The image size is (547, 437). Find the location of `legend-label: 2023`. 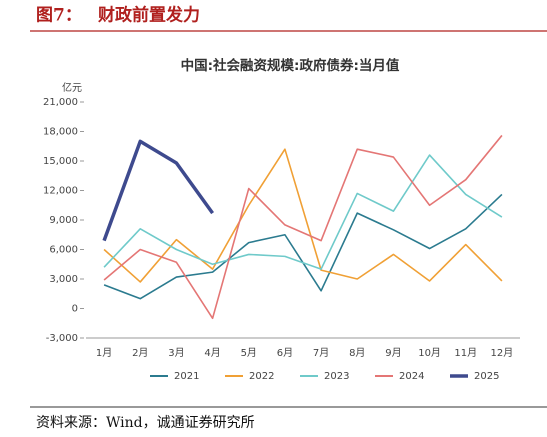

legend-label: 2023 is located at coordinates (336, 376).